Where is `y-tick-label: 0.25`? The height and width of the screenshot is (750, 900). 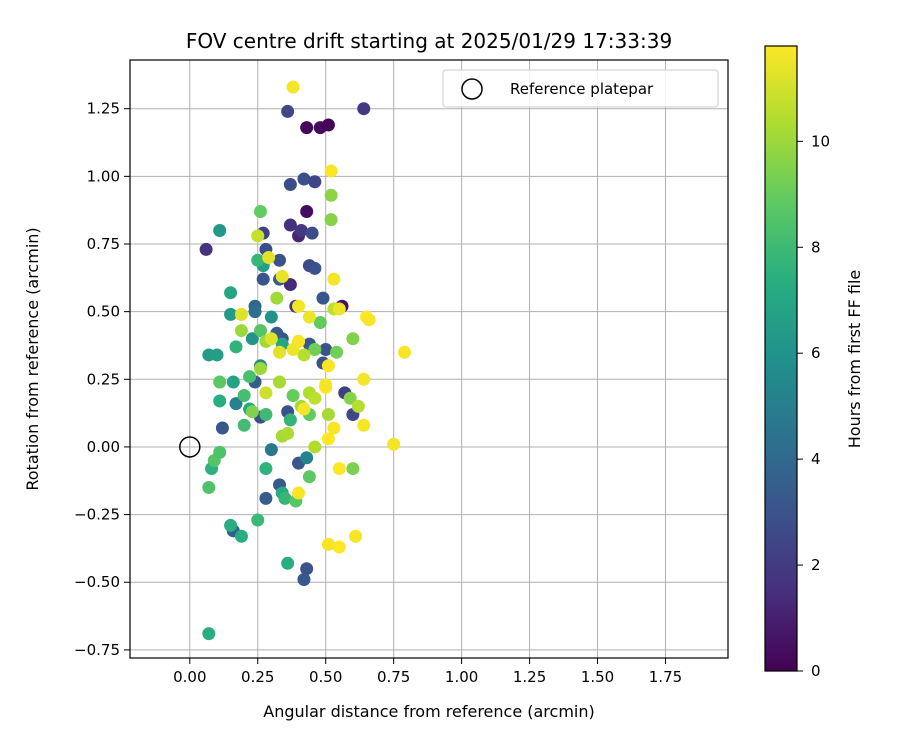
y-tick-label: 0.25 is located at coordinates (103, 379).